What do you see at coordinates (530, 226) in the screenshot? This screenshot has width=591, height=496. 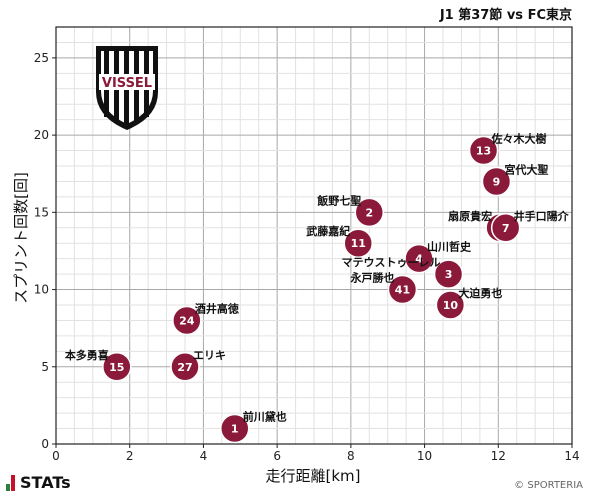 I see `point-player-7: 7 井手口陽介` at bounding box center [530, 226].